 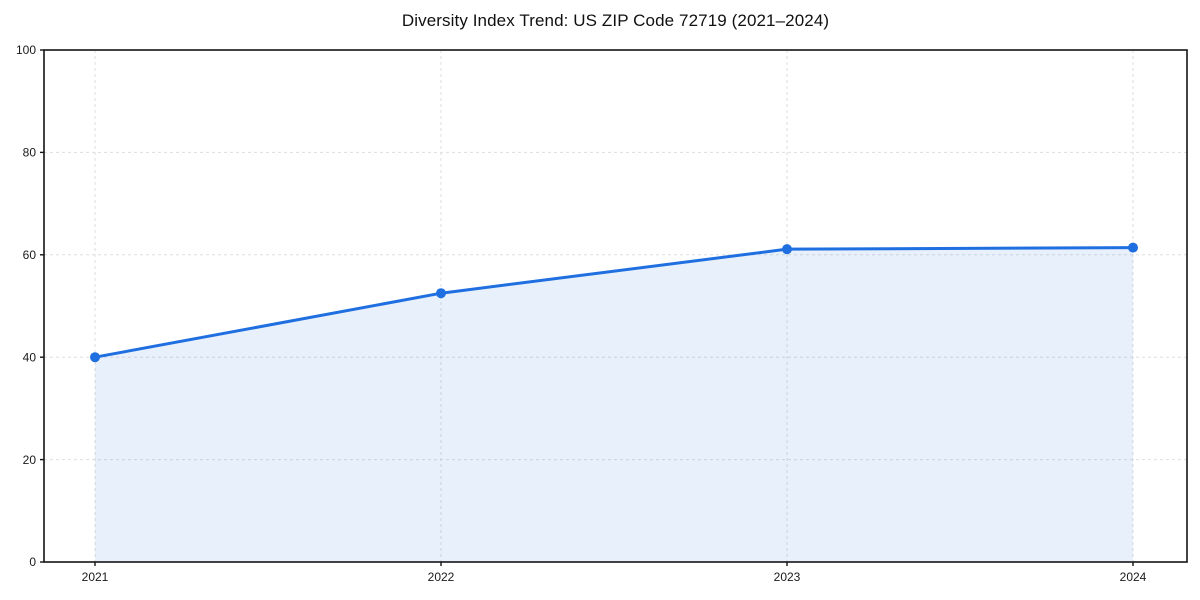 What do you see at coordinates (441, 577) in the screenshot?
I see `x-tick-label: 2022` at bounding box center [441, 577].